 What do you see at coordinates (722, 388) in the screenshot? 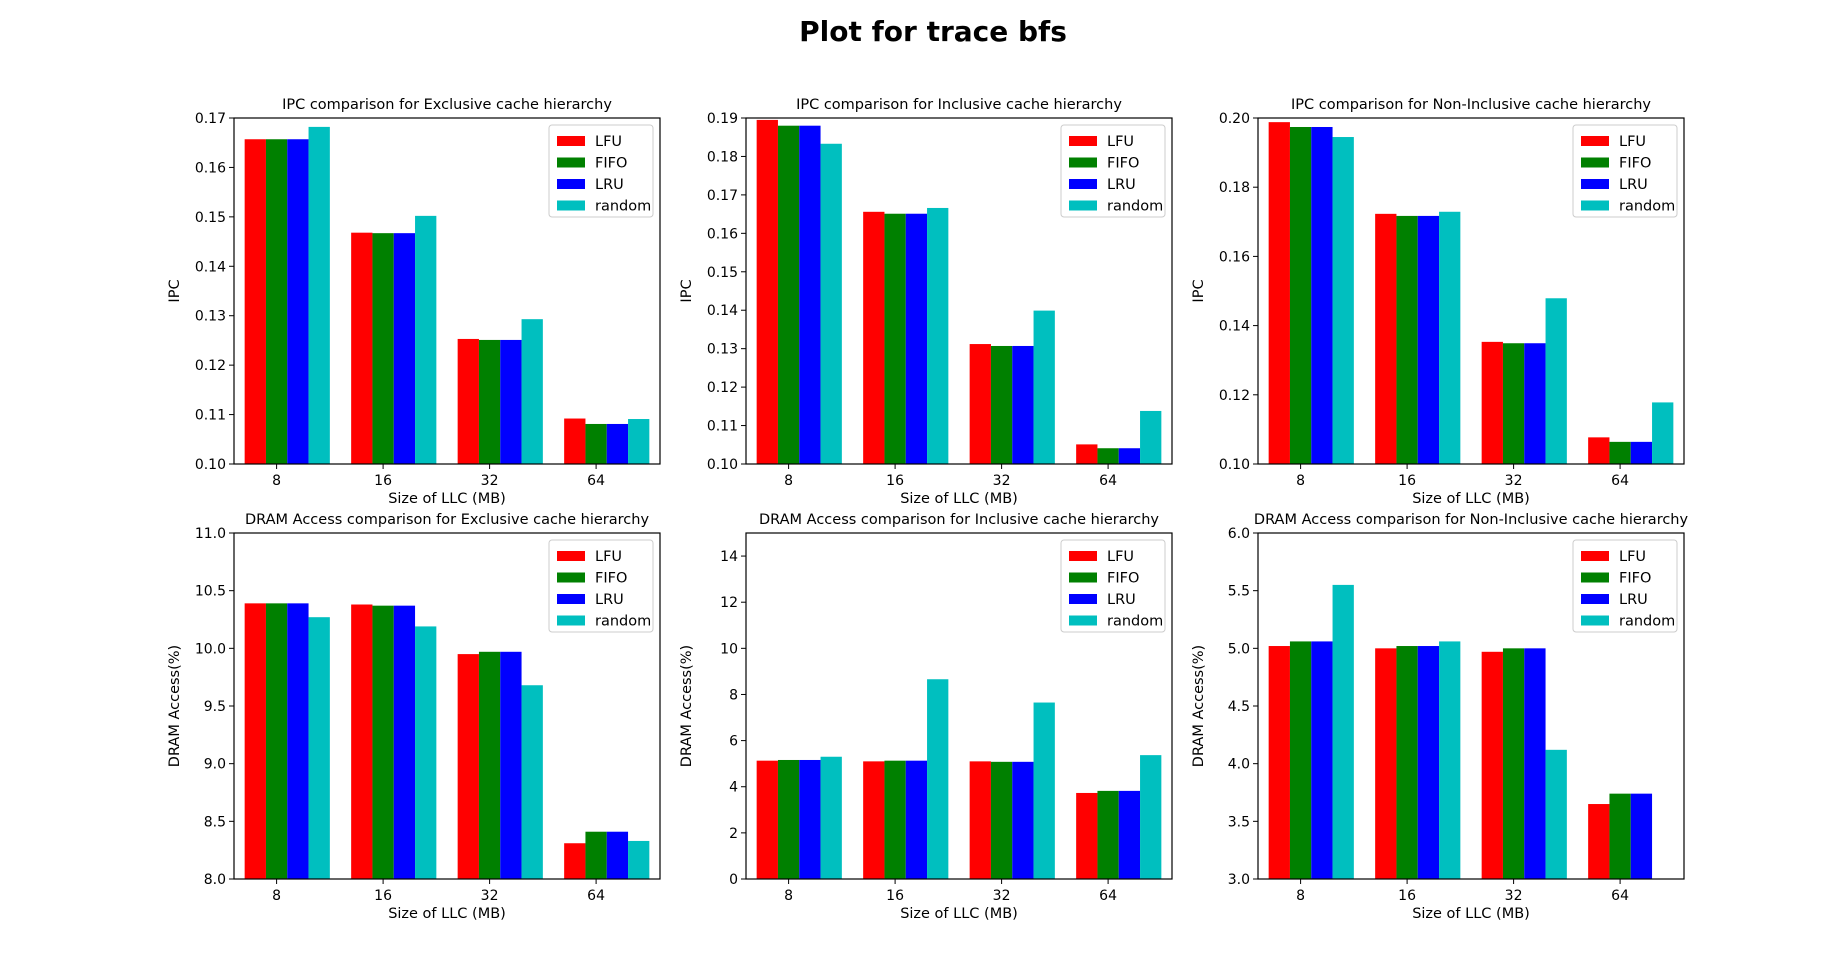
I see `y-tick-label: 0.12` at bounding box center [722, 388].